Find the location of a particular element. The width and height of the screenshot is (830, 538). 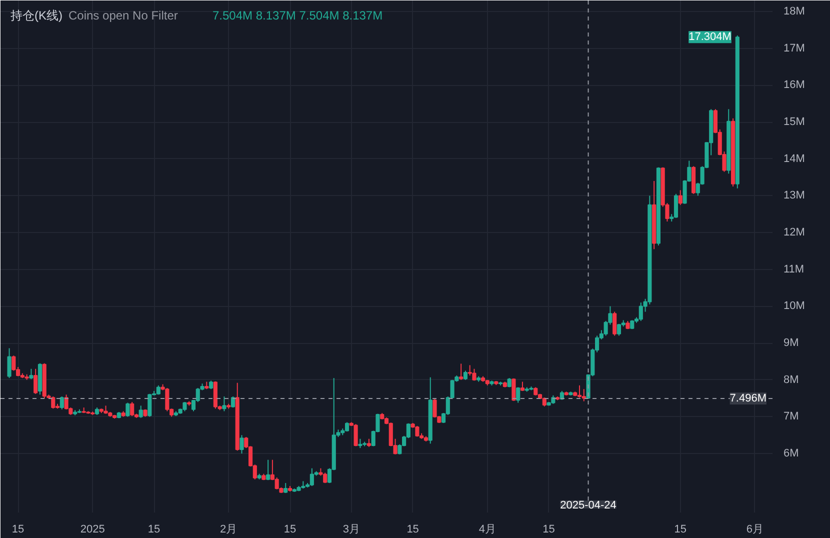

y-tick-label: 10M is located at coordinates (794, 306).